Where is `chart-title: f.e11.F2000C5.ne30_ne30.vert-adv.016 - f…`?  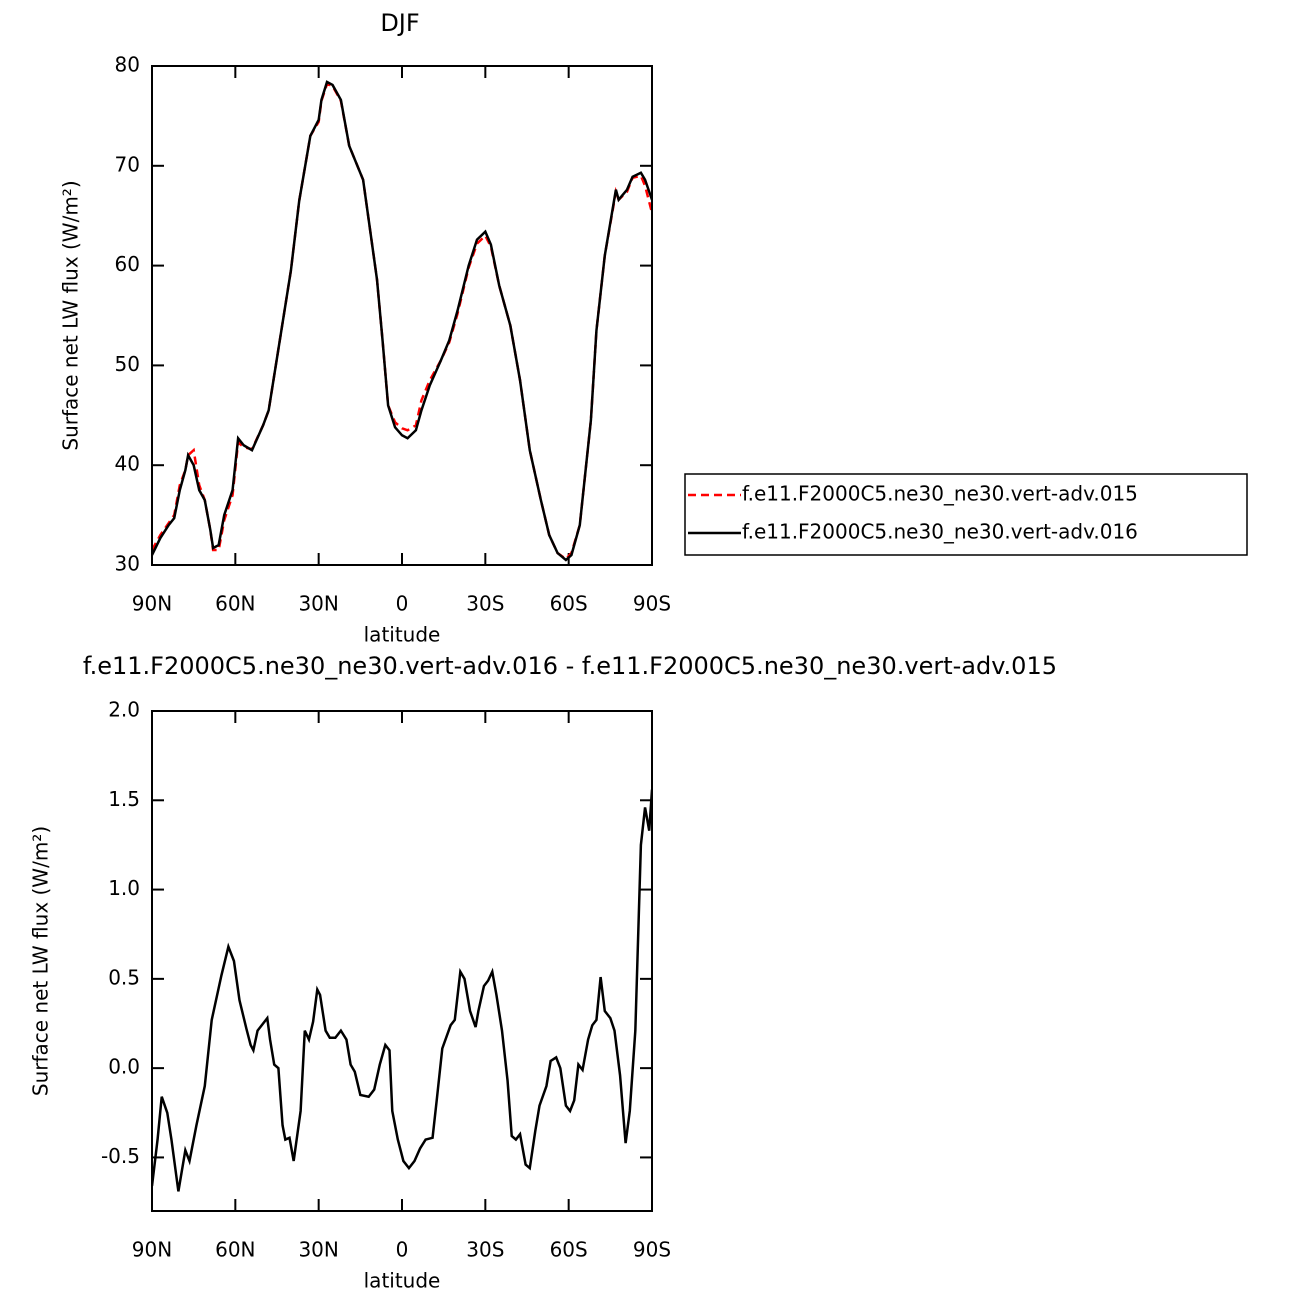
chart-title: f.e11.F2000C5.ne30_ne30.vert-adv.016 - f… is located at coordinates (570, 666).